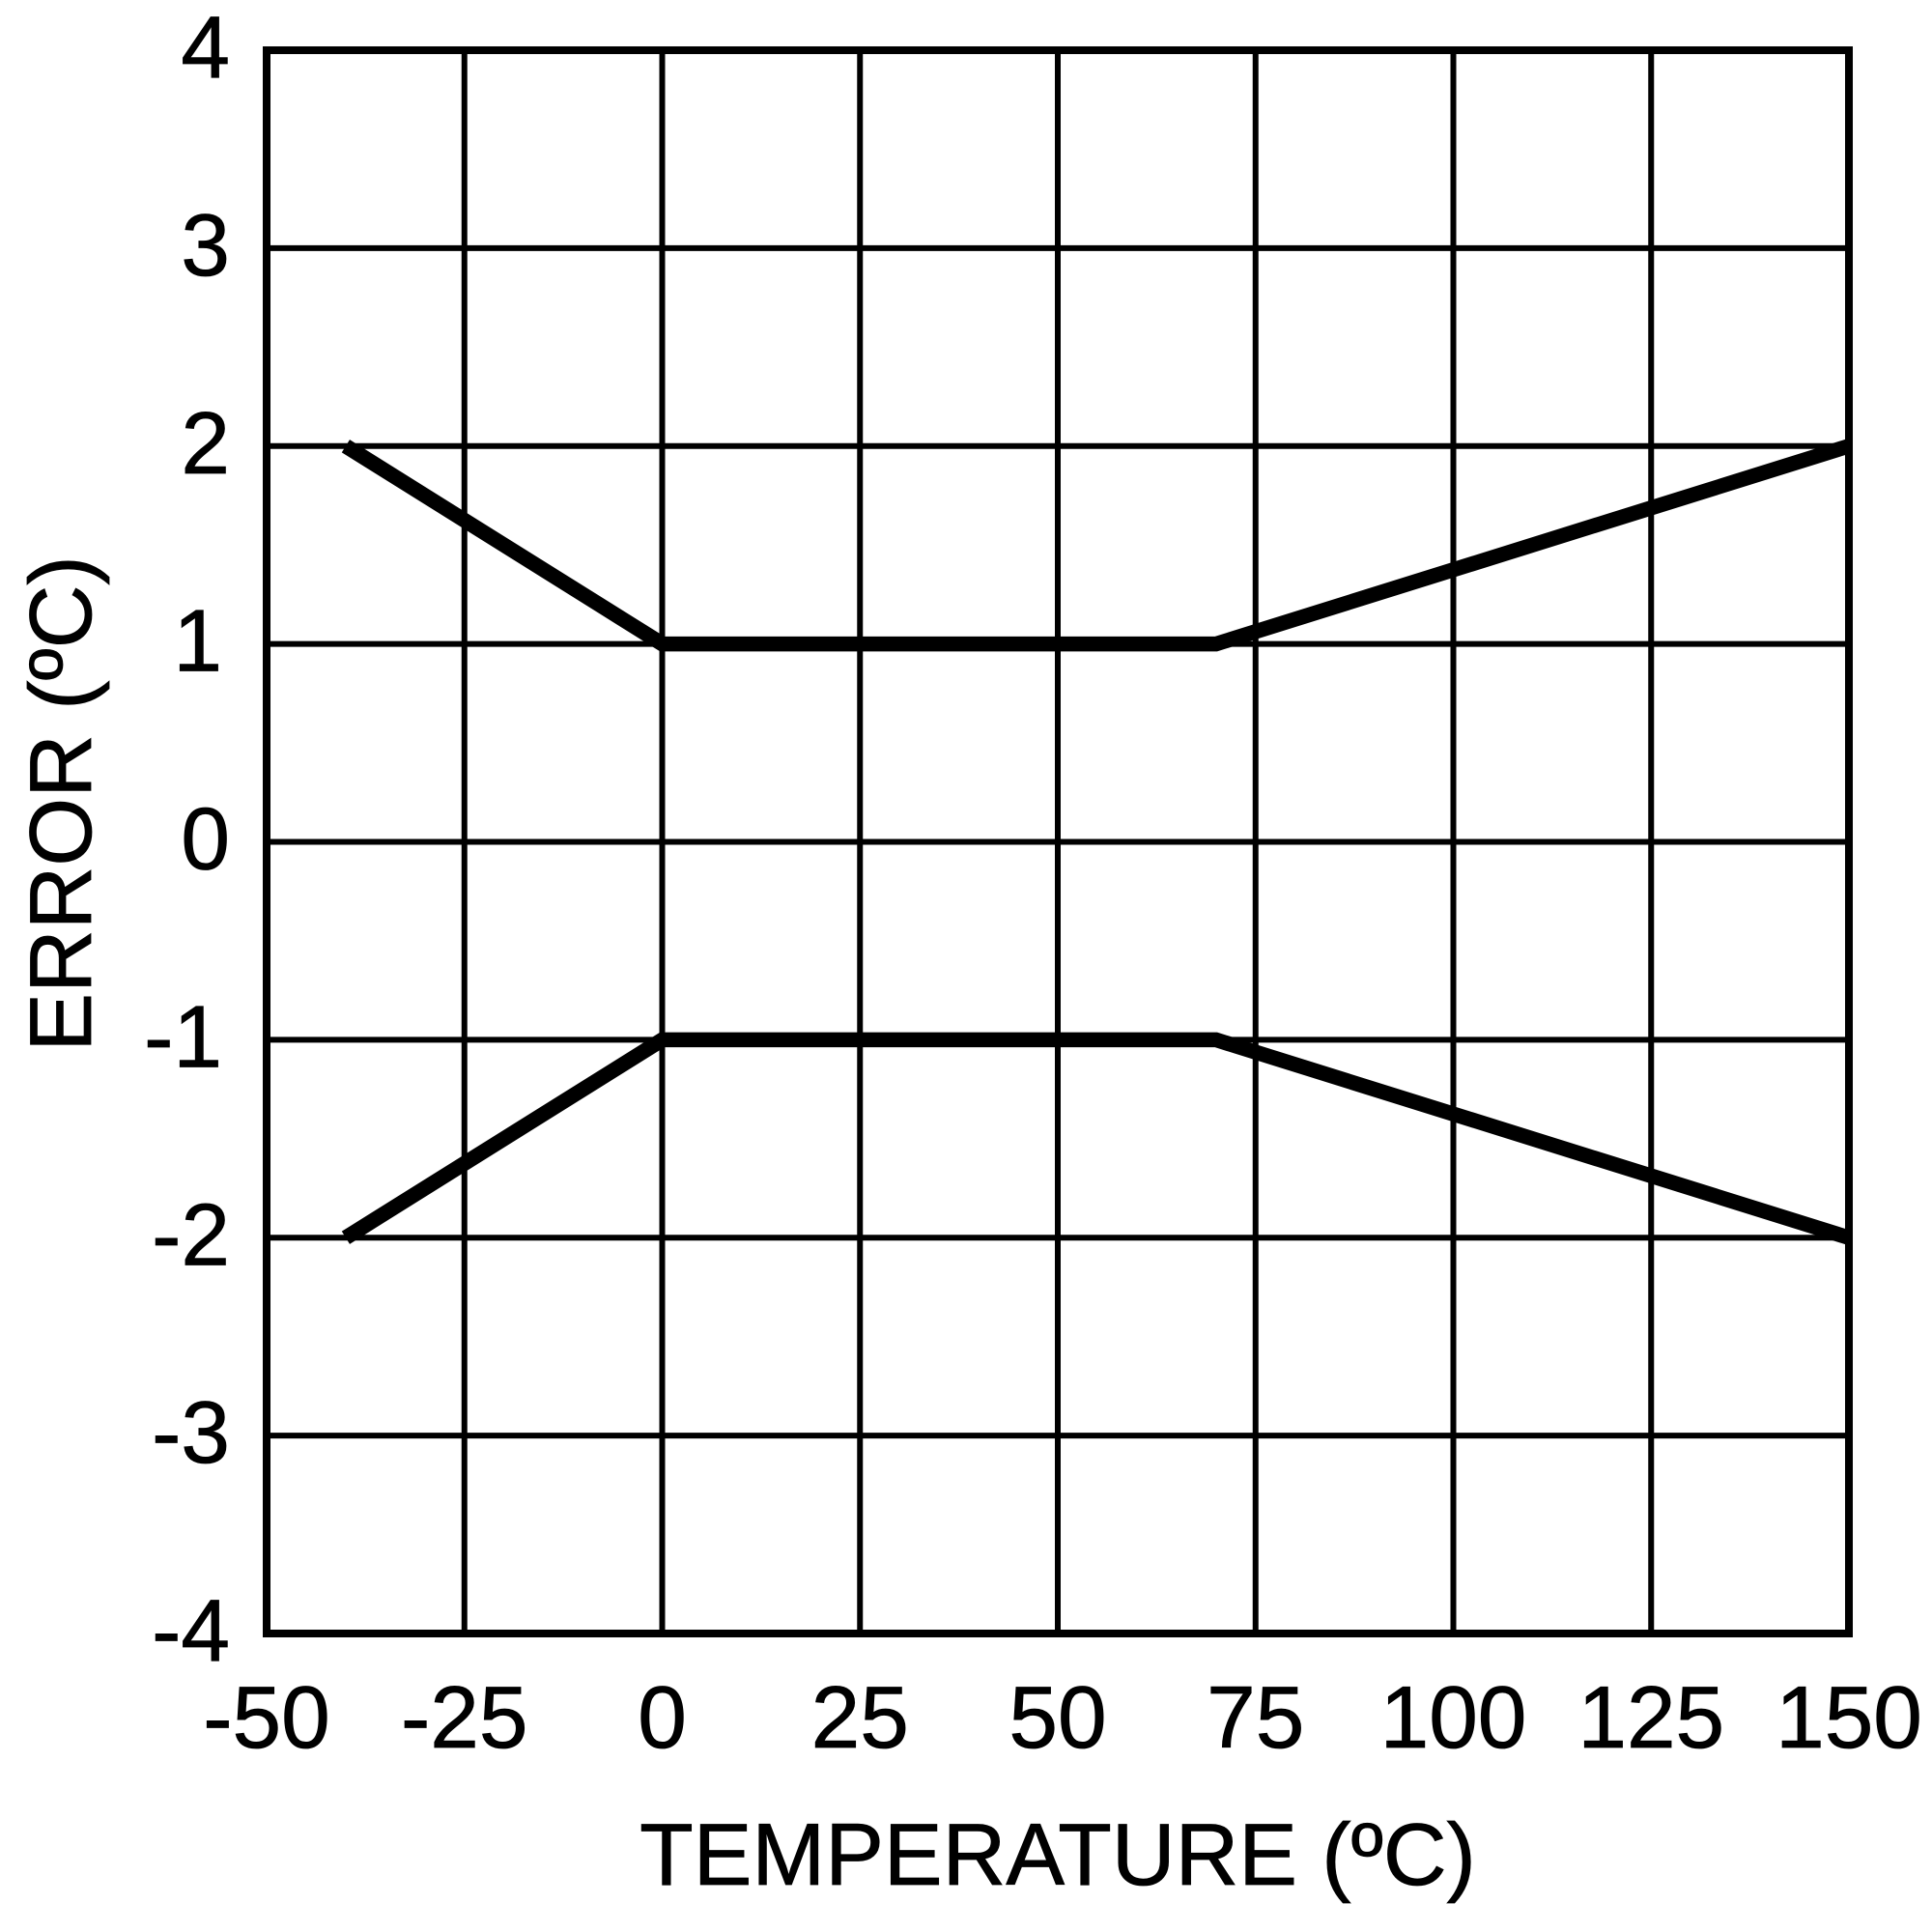 This screenshot has height=1932, width=1932. Describe the element at coordinates (1453, 1718) in the screenshot. I see `svg-text: 100` at that location.